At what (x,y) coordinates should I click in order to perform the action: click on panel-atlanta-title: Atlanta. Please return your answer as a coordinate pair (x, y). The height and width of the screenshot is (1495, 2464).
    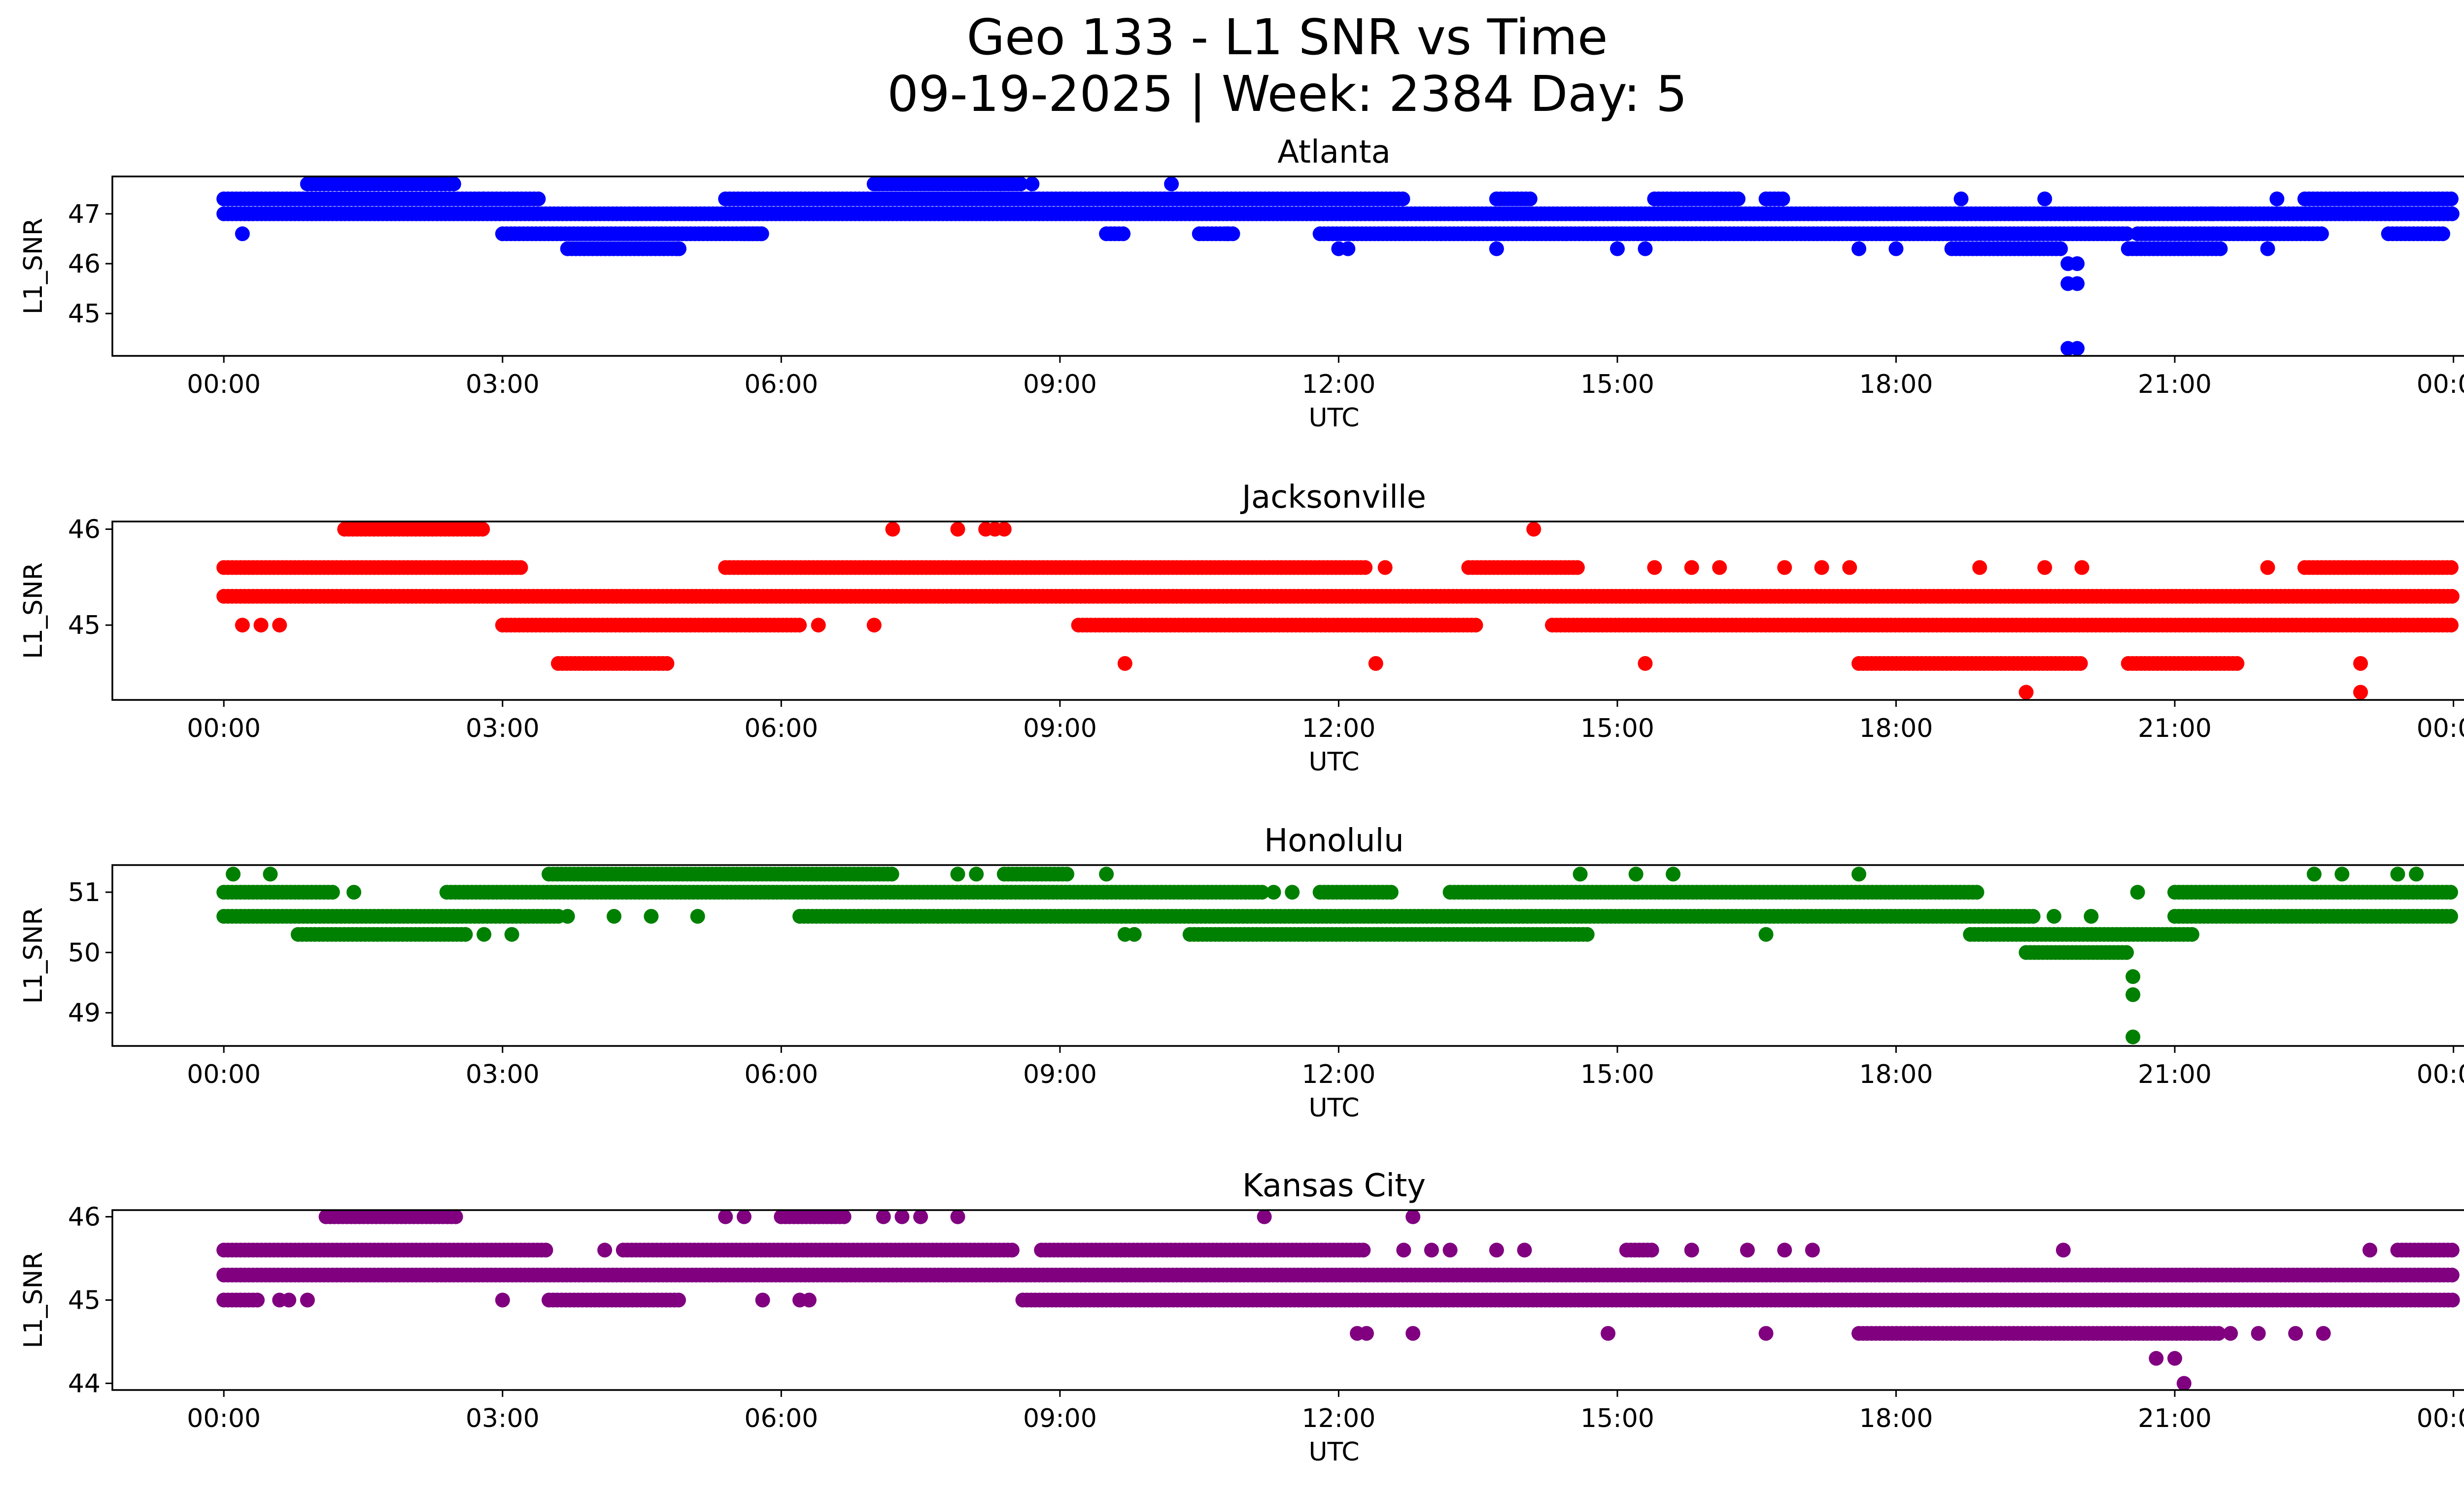
    Looking at the image, I should click on (1334, 152).